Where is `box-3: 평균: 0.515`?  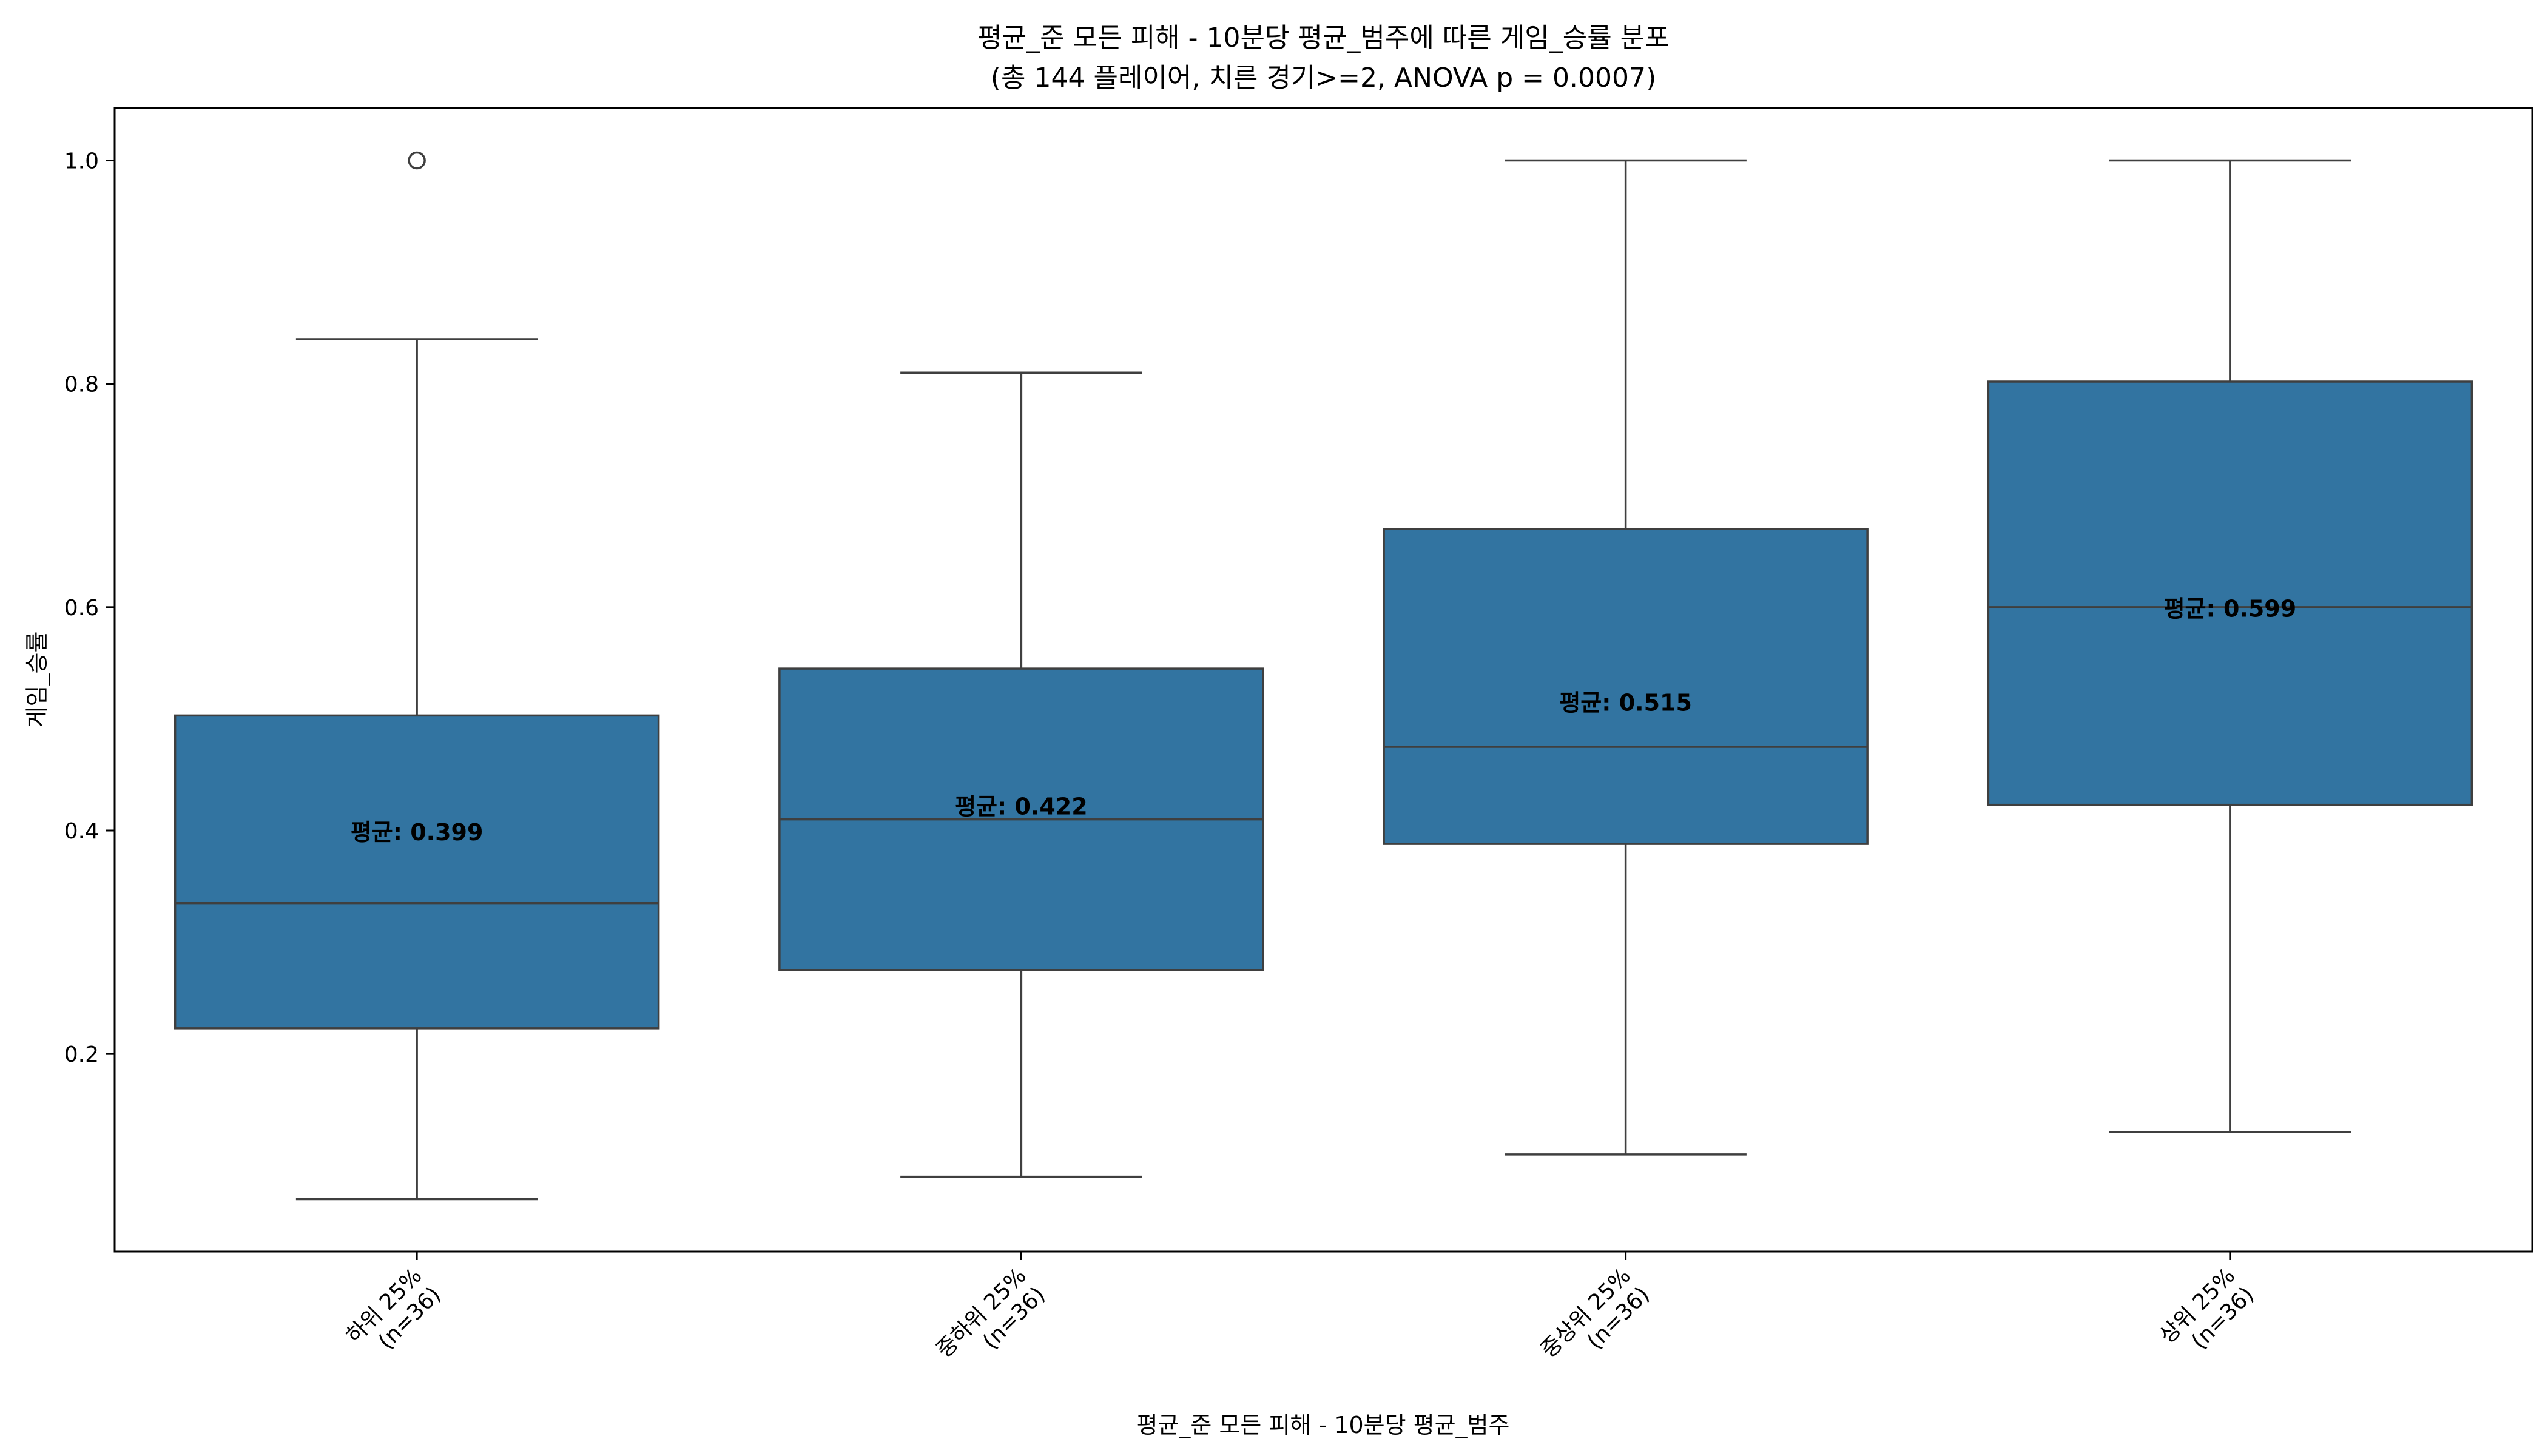
box-3: 평균: 0.515 is located at coordinates (1626, 657).